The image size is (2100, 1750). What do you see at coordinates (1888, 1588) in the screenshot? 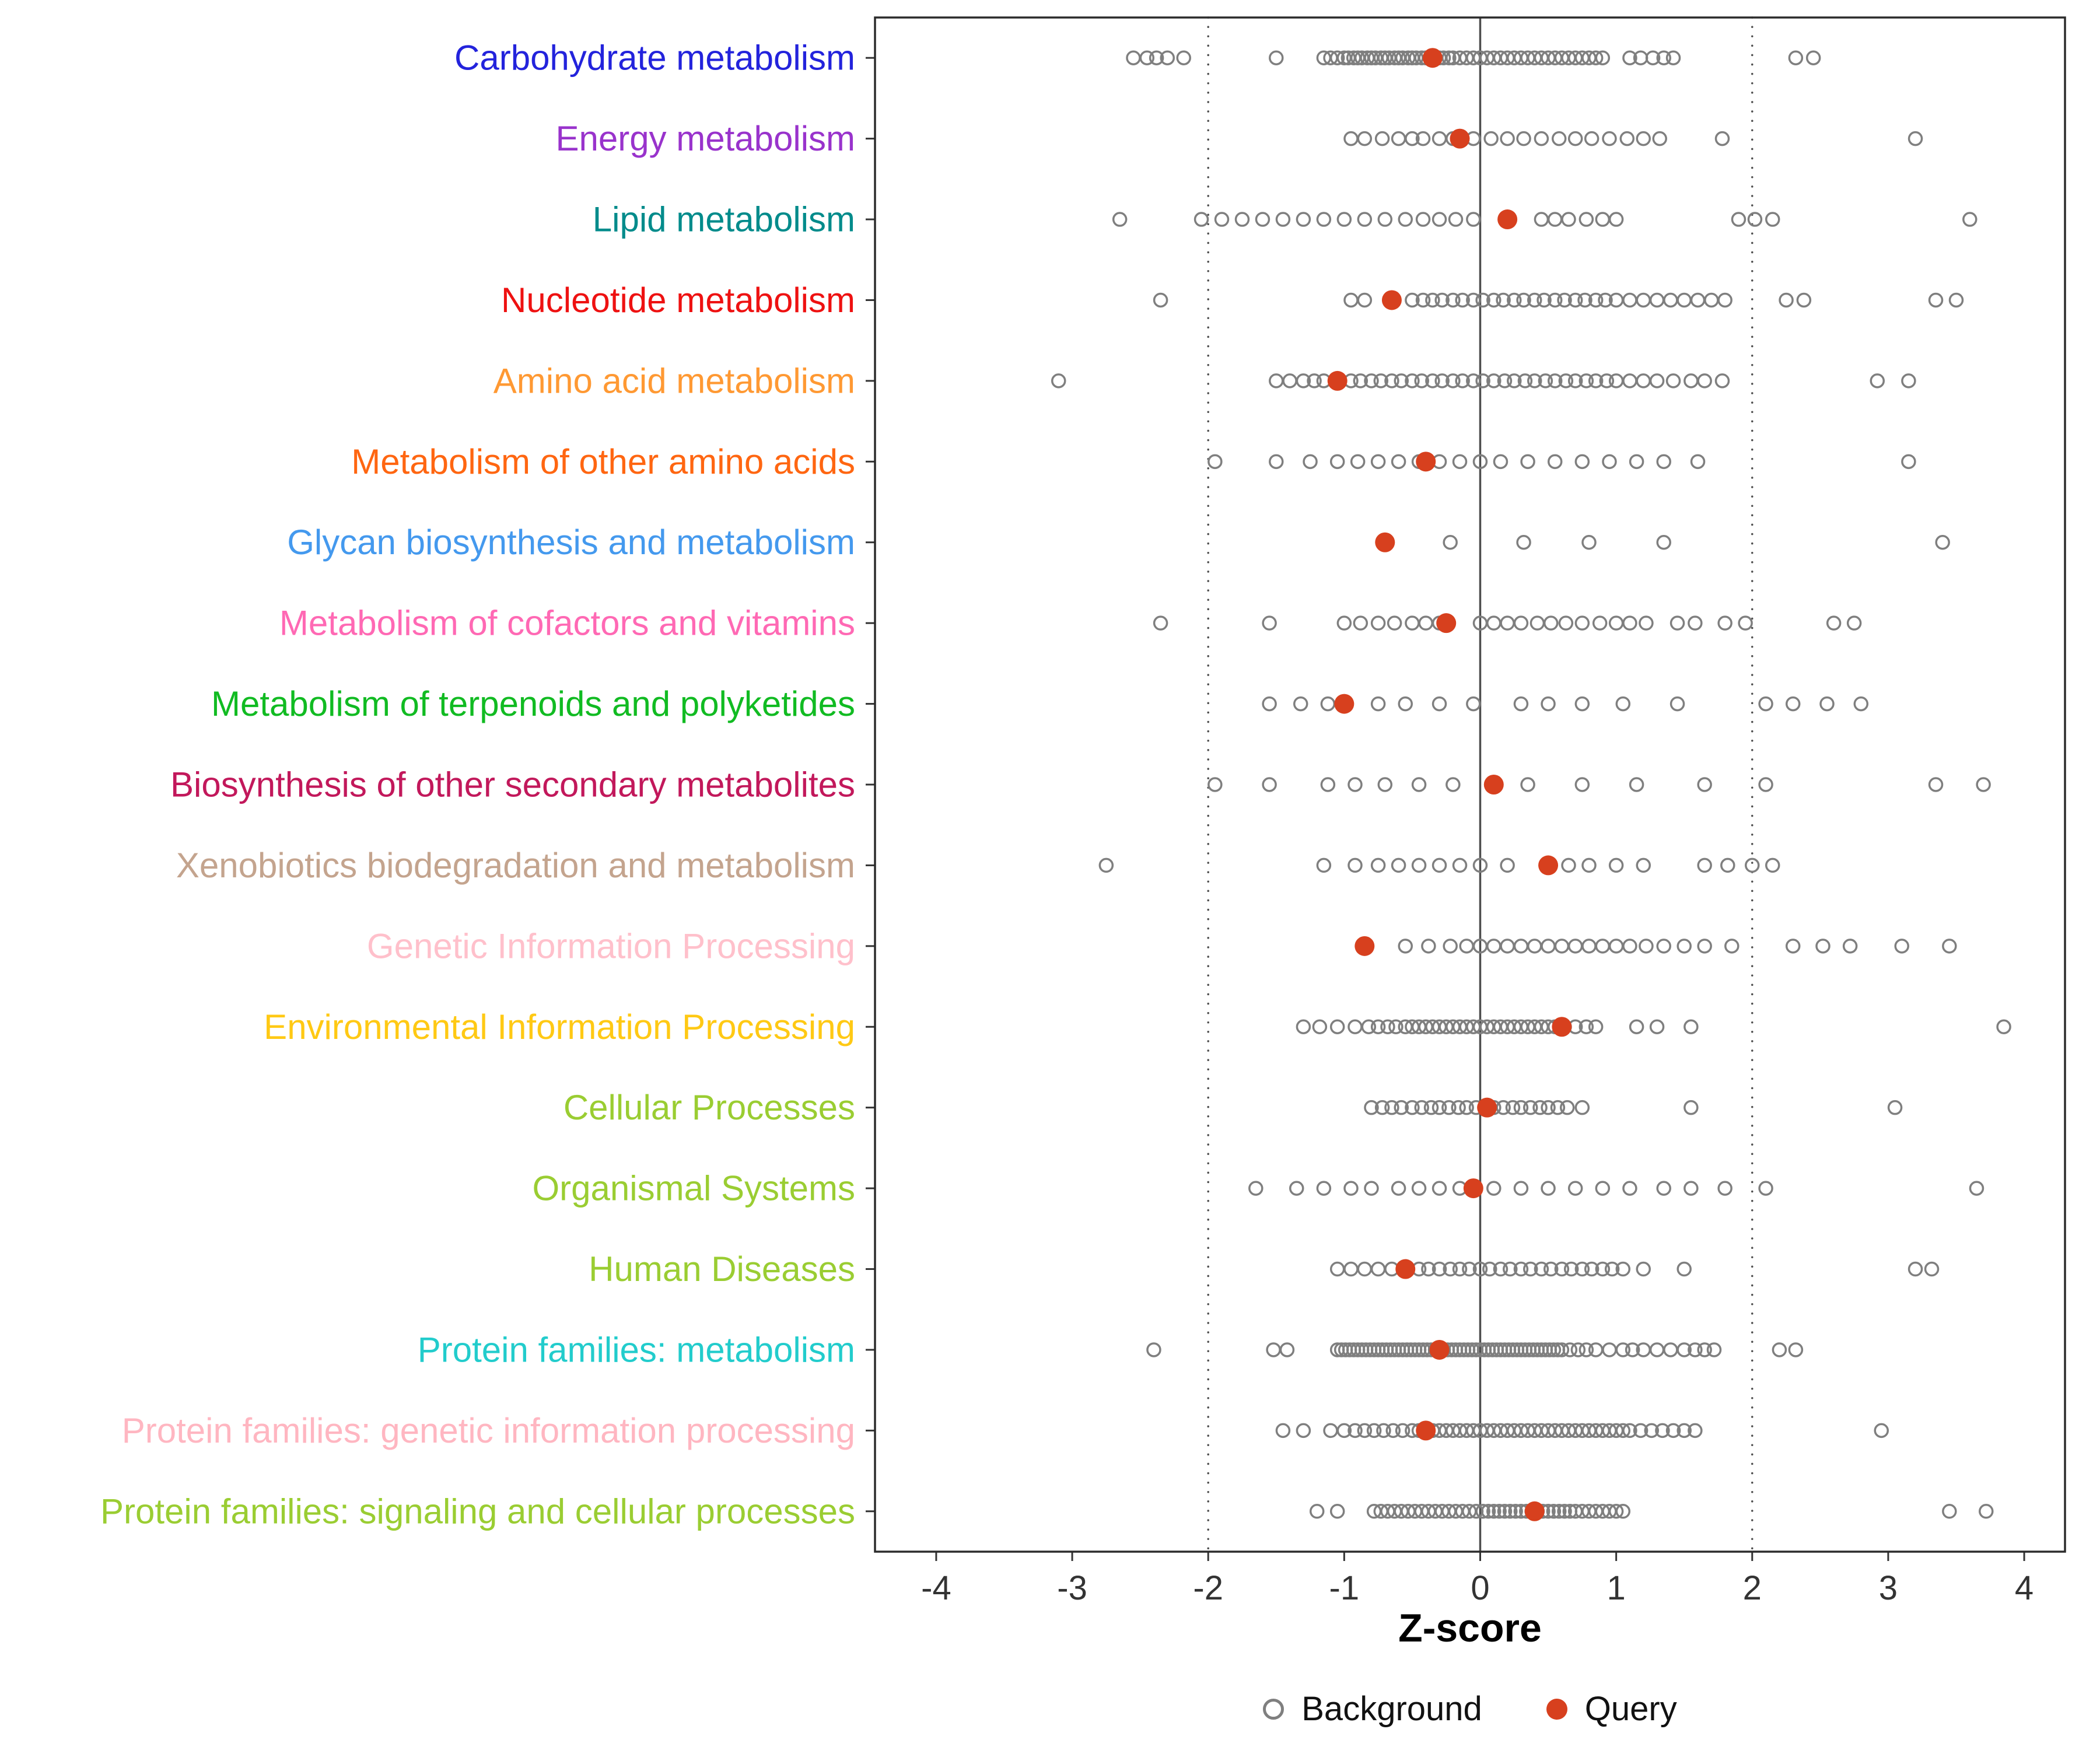
I see `x-tick-label: 3` at bounding box center [1888, 1588].